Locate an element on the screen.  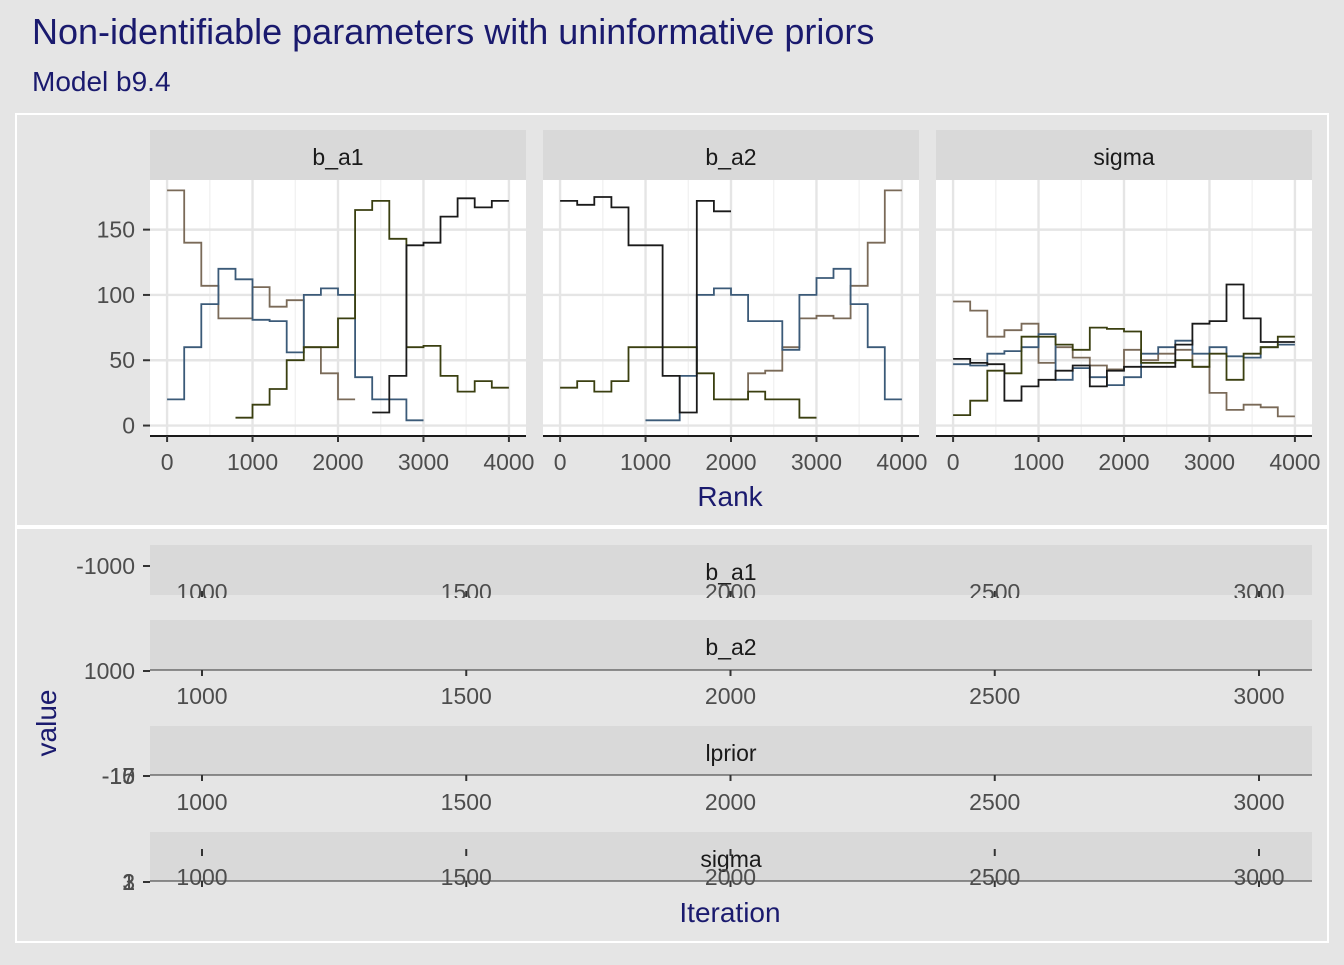
y-axis-title-value: value is located at coordinates (46, 723).